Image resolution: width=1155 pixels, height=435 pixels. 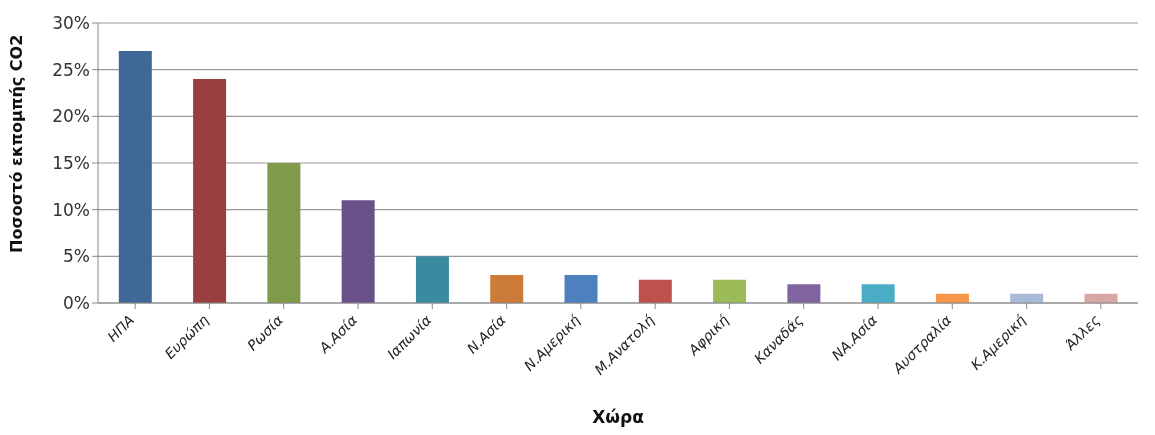 What do you see at coordinates (71, 23) in the screenshot?
I see `y-tick-label: 30%` at bounding box center [71, 23].